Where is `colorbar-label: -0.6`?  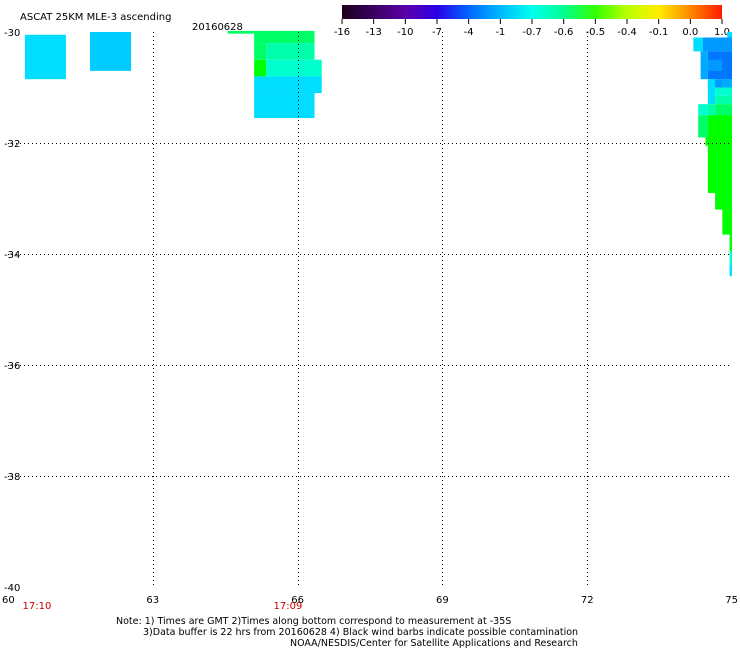 colorbar-label: -0.6 is located at coordinates (564, 32).